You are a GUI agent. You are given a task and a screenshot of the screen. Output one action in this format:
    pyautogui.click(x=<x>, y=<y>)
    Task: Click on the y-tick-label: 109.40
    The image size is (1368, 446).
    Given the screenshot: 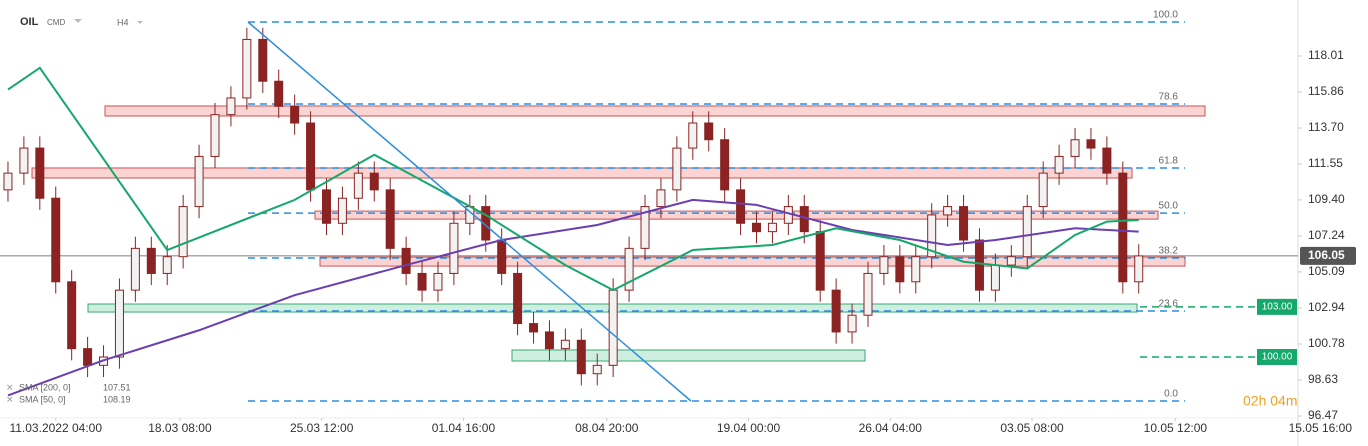 What is the action you would take?
    pyautogui.click(x=1326, y=199)
    